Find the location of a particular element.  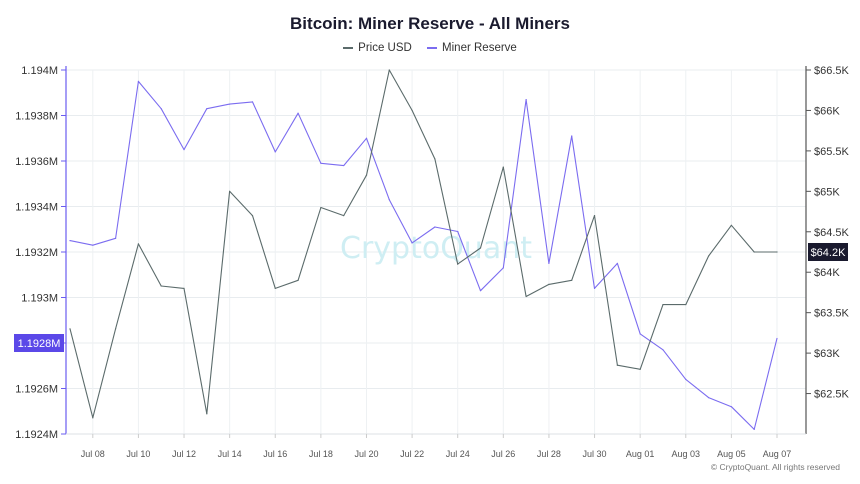

x-axis-tick-label-12: Aug 01 is located at coordinates (640, 454).